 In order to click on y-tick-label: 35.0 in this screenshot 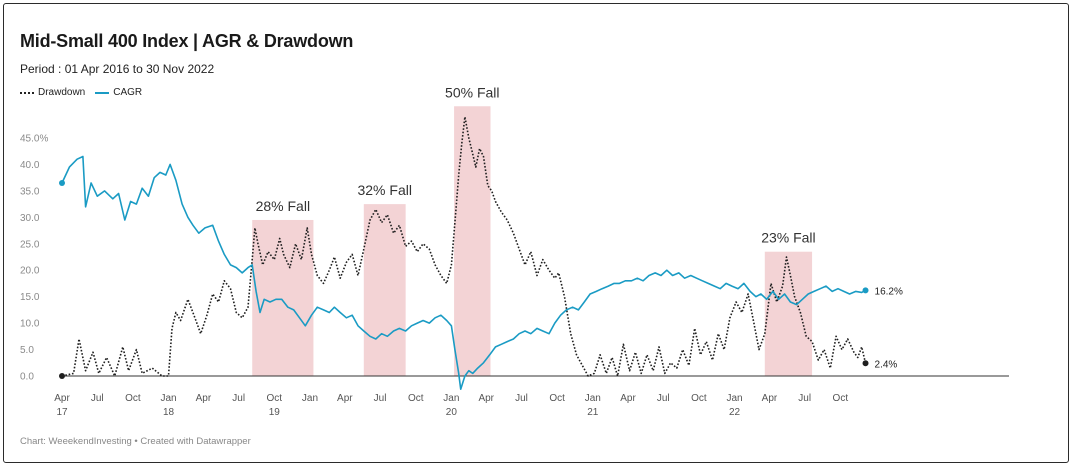, I will do `click(30, 191)`.